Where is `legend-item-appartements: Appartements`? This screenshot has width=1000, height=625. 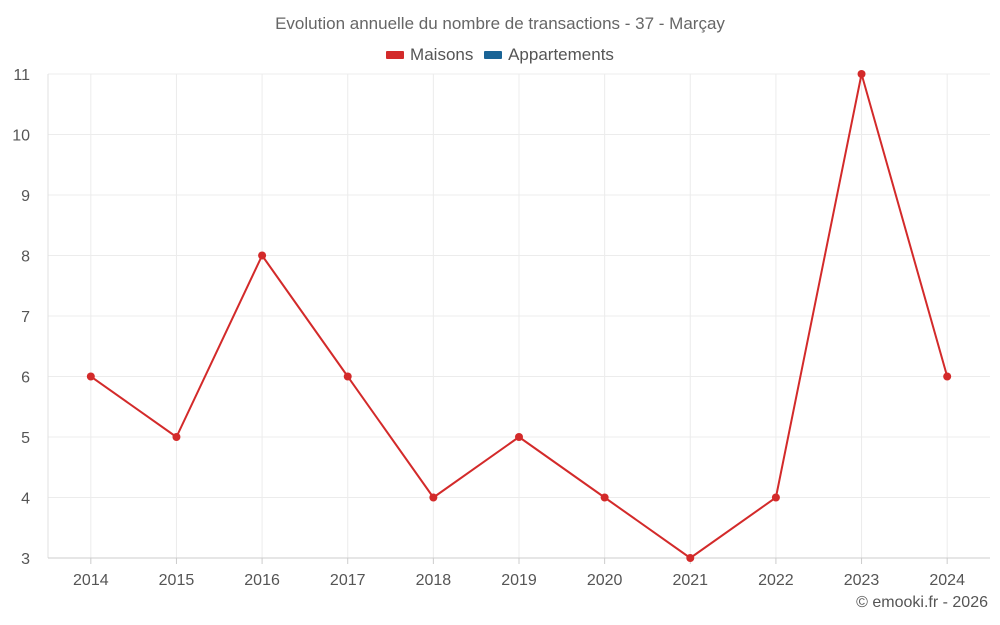
legend-item-appartements: Appartements is located at coordinates (549, 55).